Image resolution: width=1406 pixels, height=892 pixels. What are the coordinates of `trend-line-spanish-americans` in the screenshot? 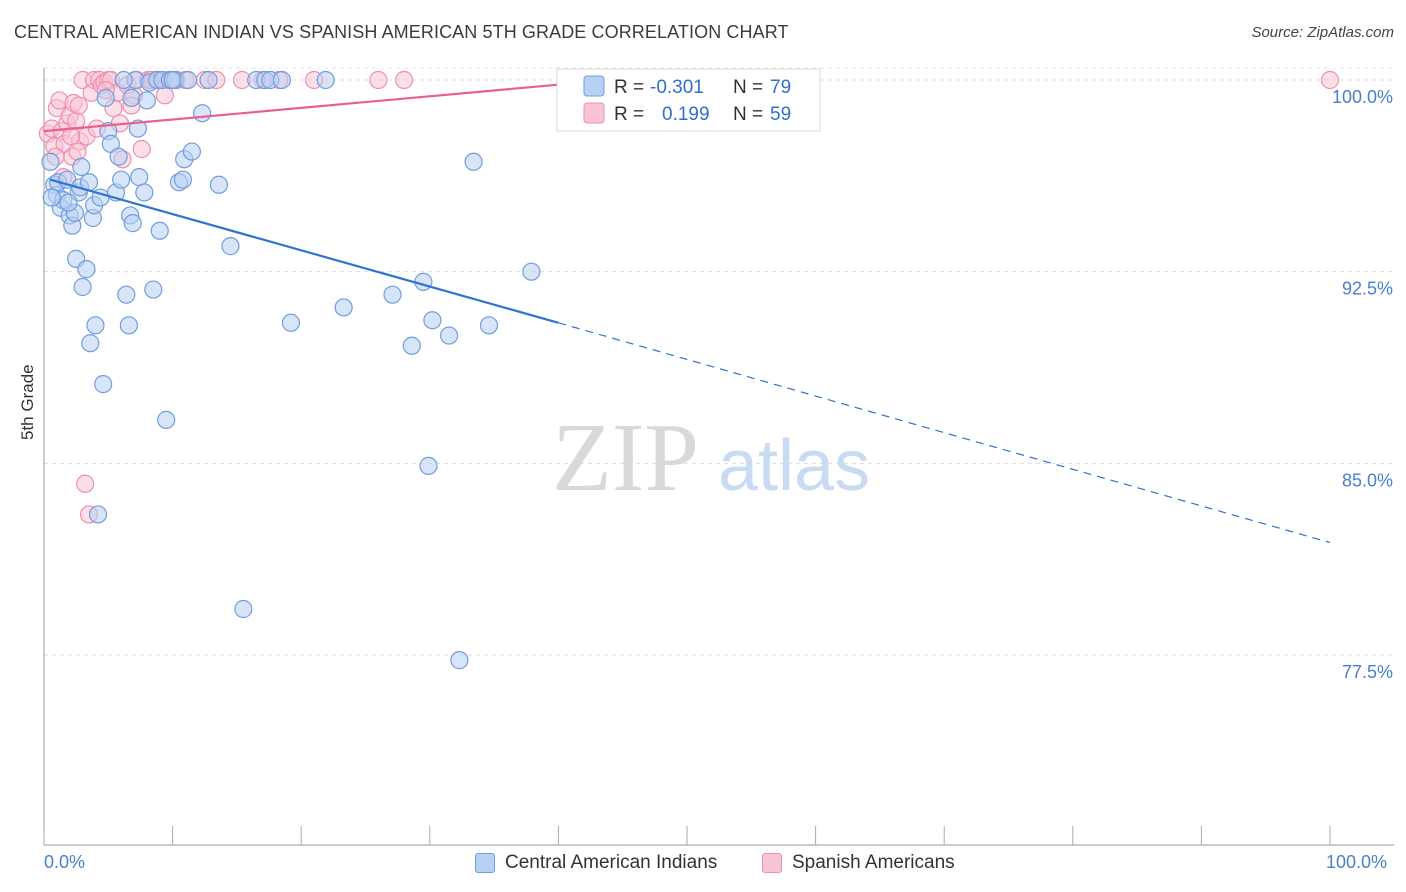 It's located at (326, 105).